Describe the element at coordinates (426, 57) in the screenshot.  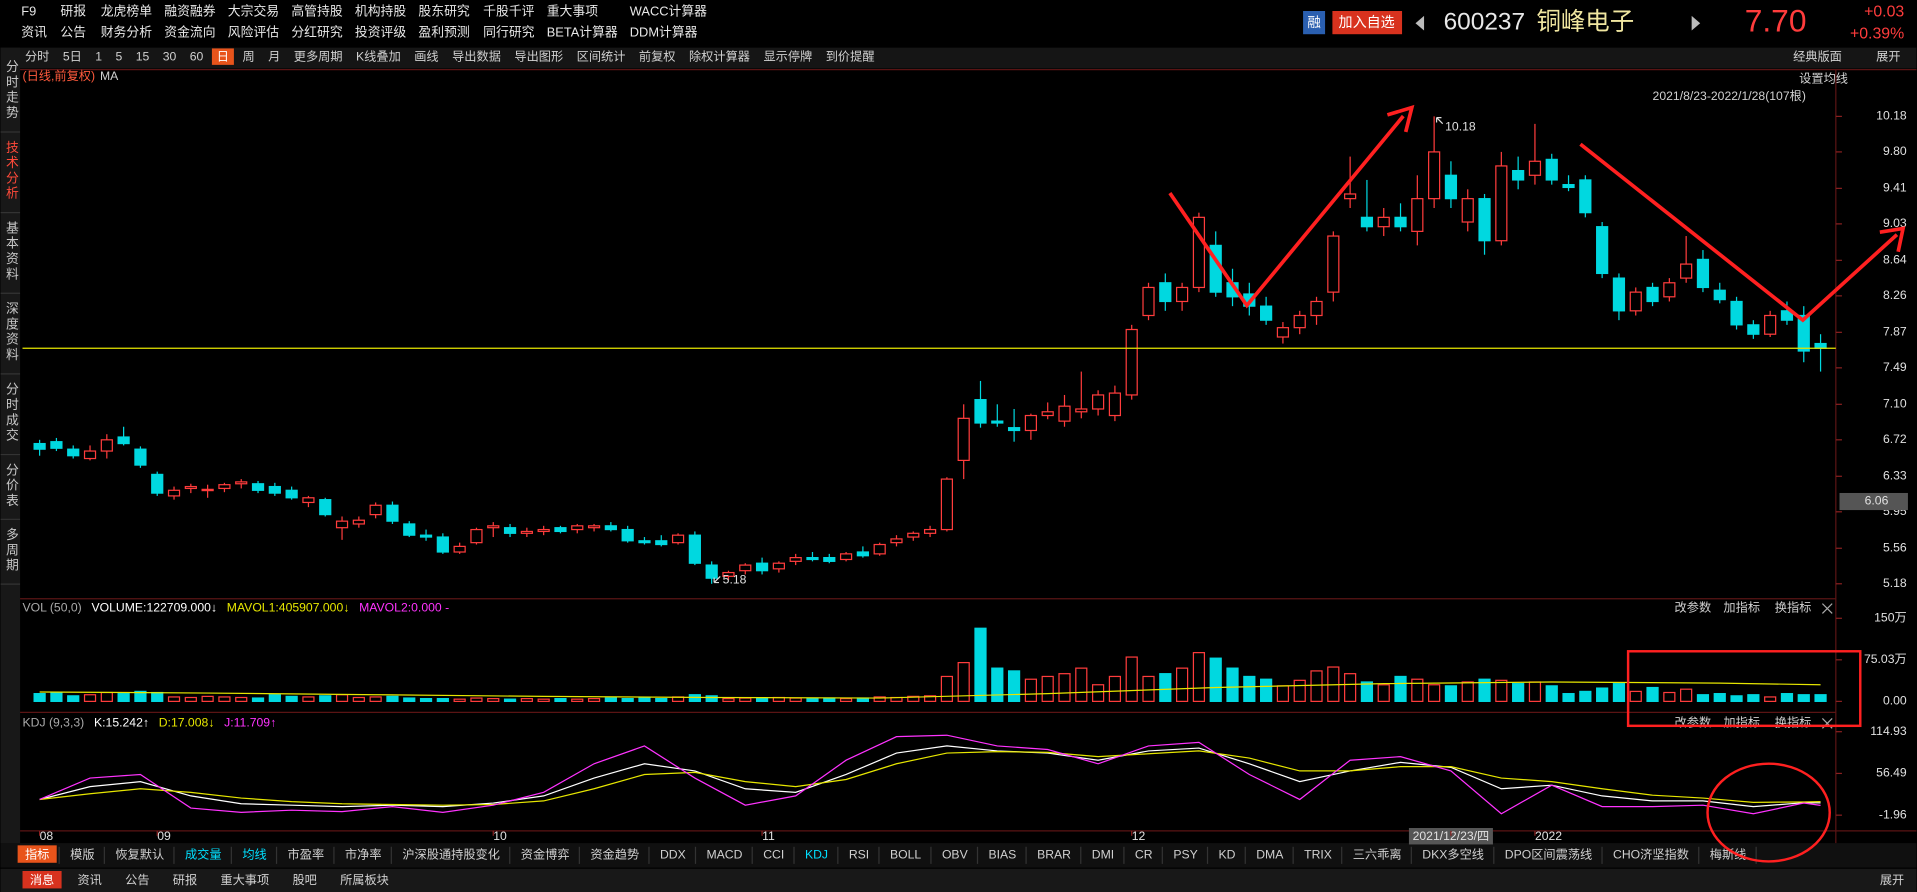
I see `toolbar-item: 画线` at that location.